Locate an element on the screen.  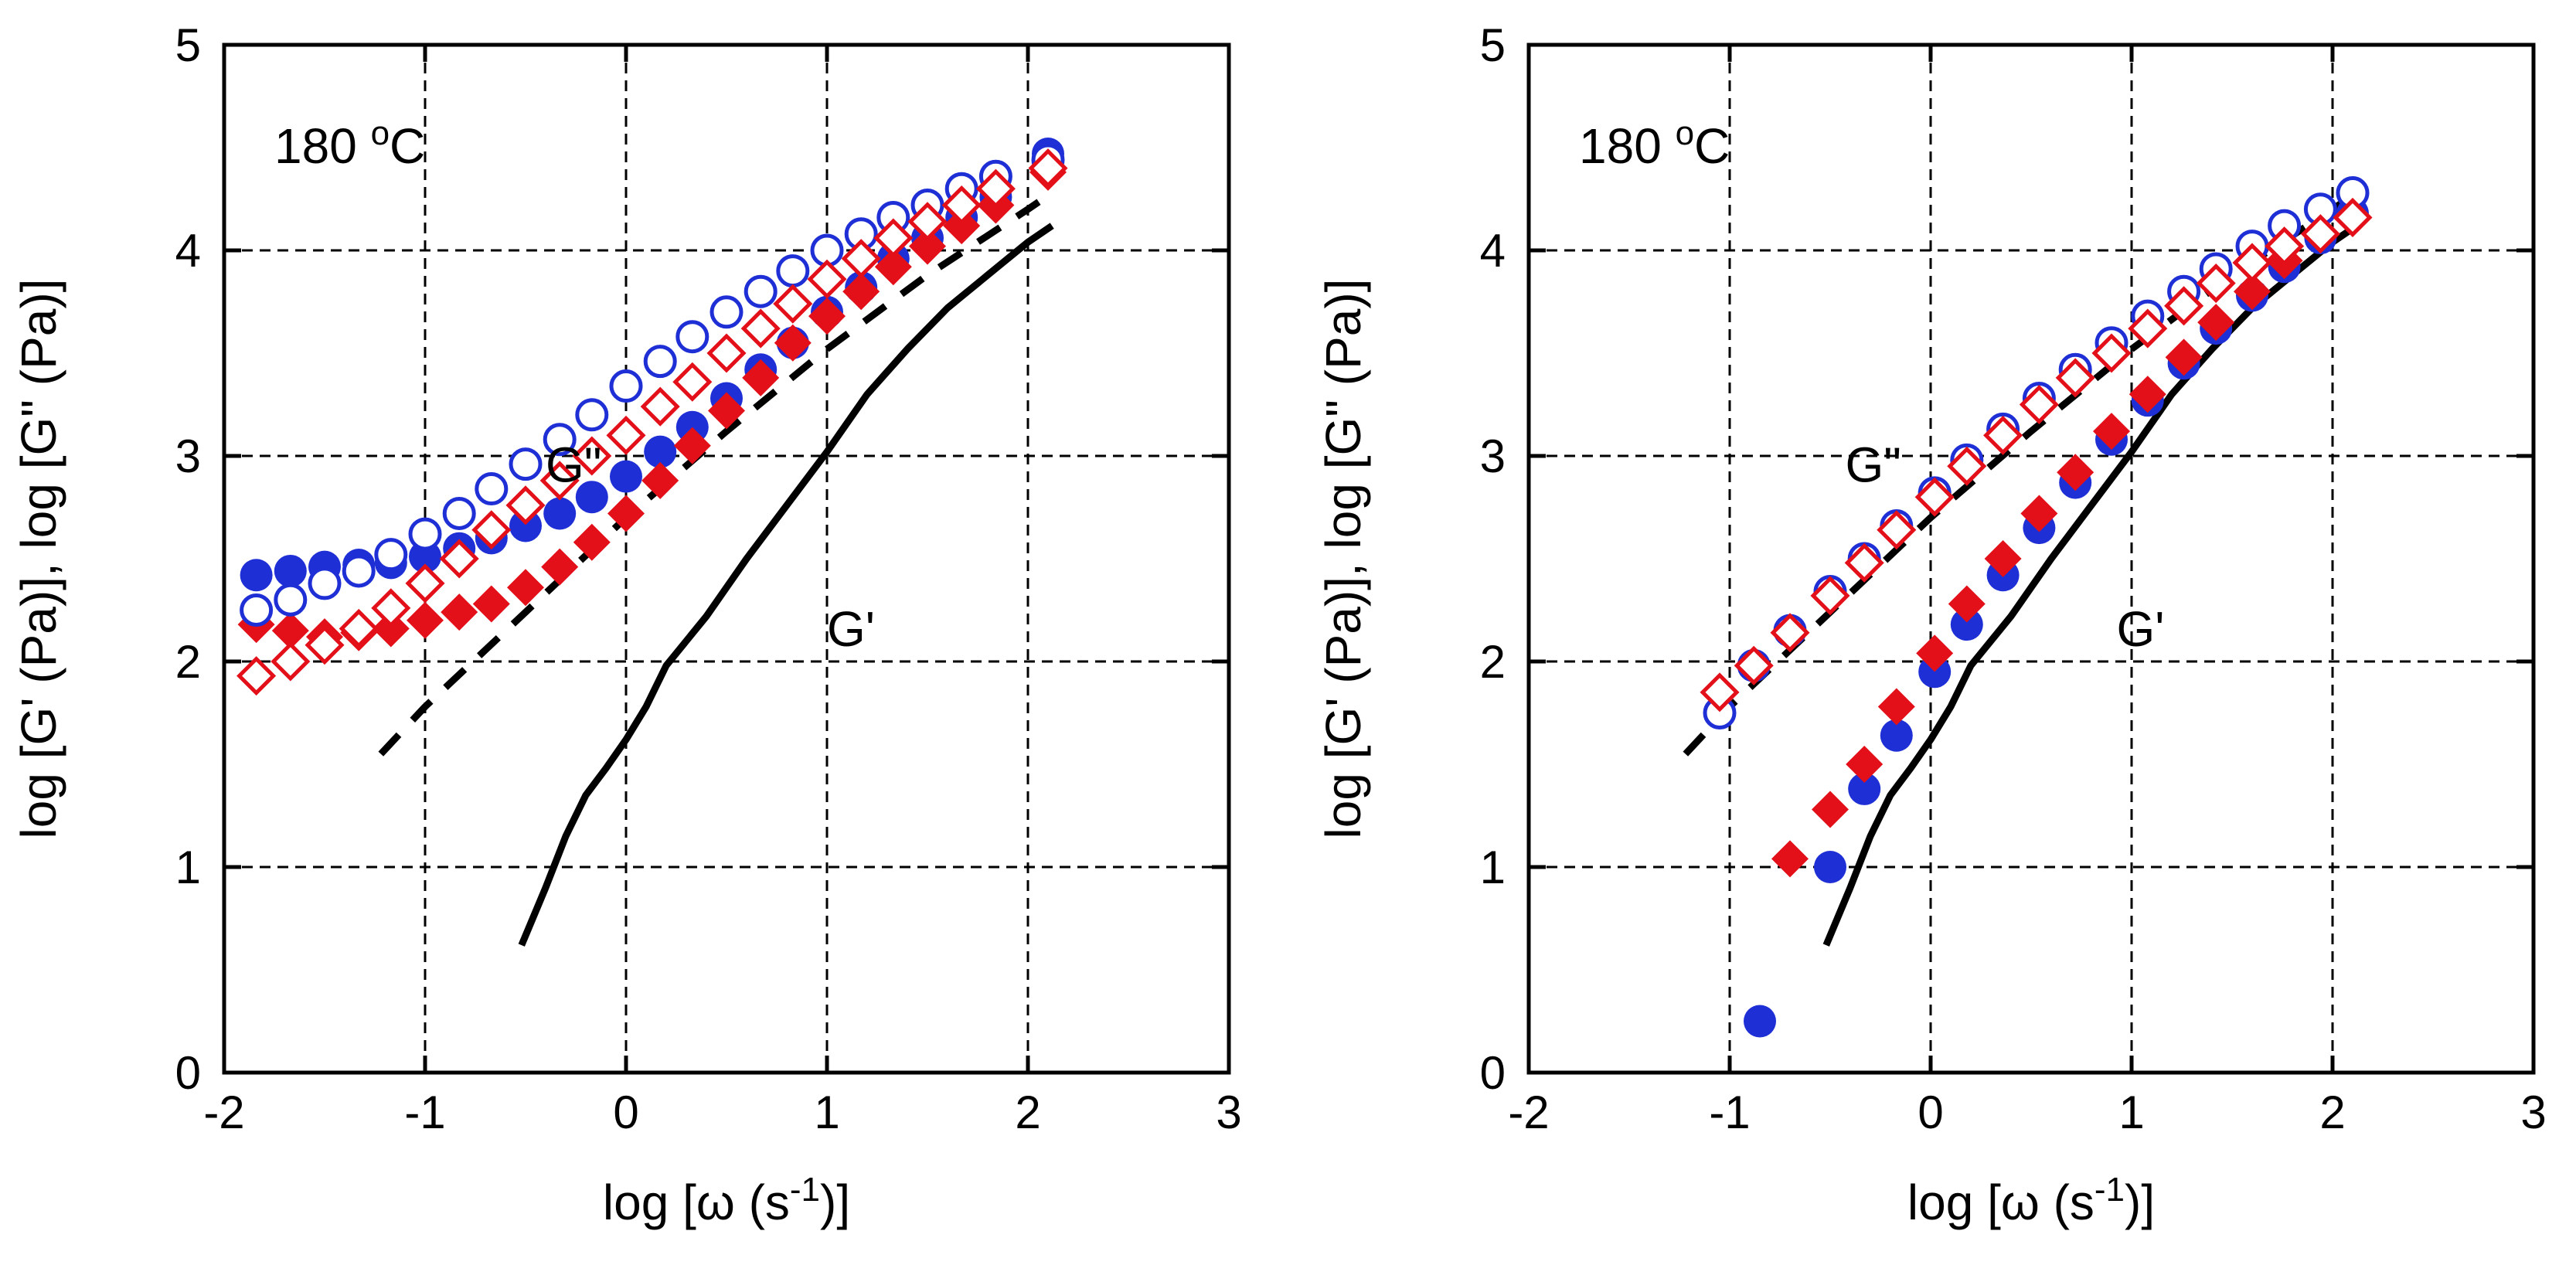
y-axis-title: log [G' (Pa)], log [G" (Pa)] is located at coordinates (38, 559).